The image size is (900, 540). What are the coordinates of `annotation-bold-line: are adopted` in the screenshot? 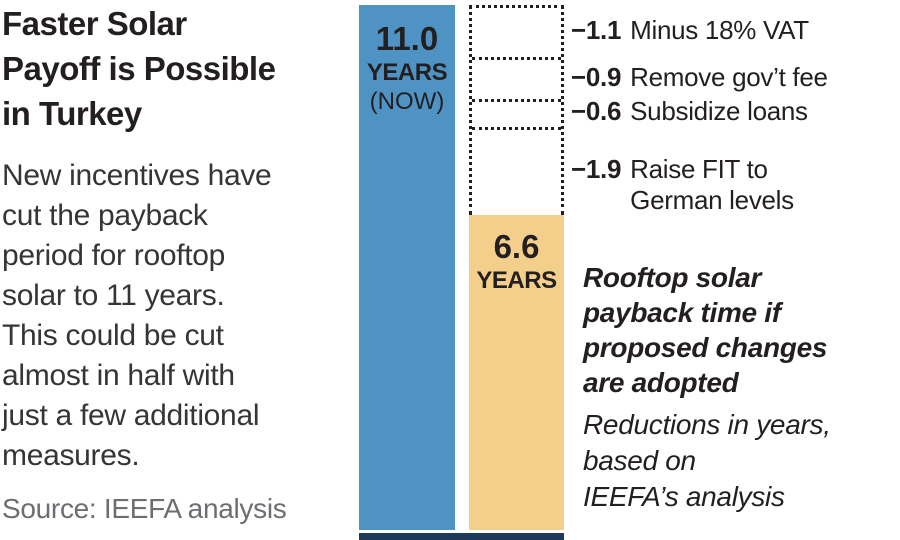 It's located at (661, 382).